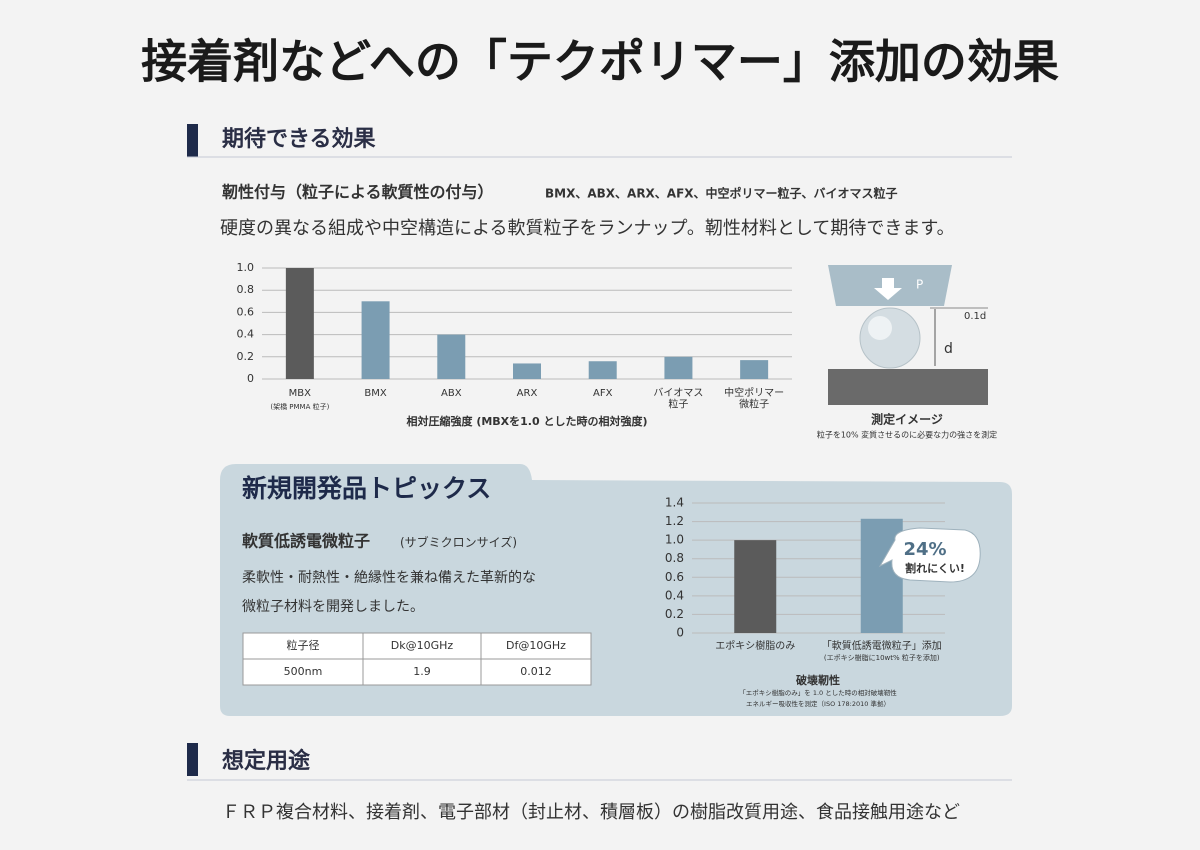 This screenshot has width=1200, height=850. What do you see at coordinates (333, 607) in the screenshot?
I see `topics-description: 微粒子材料を開発しました。` at bounding box center [333, 607].